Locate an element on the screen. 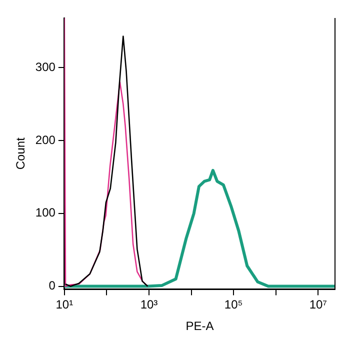 The width and height of the screenshot is (355, 348). y-tick-label: 300 is located at coordinates (45, 67).